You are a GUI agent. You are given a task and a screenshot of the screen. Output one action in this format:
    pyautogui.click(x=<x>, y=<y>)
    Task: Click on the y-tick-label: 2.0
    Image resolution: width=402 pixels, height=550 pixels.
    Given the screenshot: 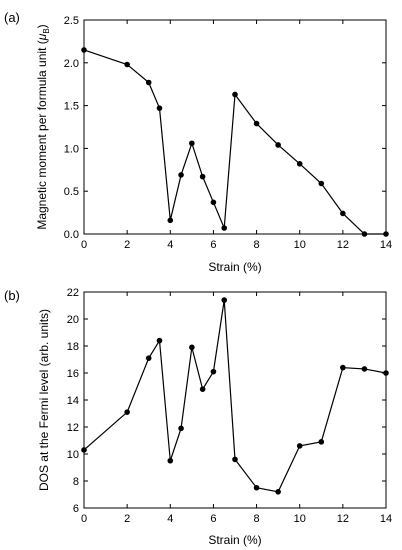 What is the action you would take?
    pyautogui.click(x=71, y=64)
    